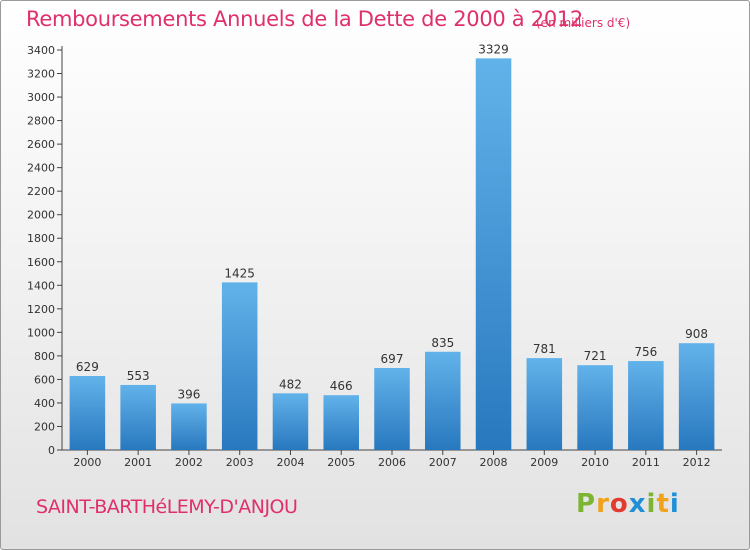 The height and width of the screenshot is (550, 750). I want to click on y-tick-label: 1200, so click(41, 309).